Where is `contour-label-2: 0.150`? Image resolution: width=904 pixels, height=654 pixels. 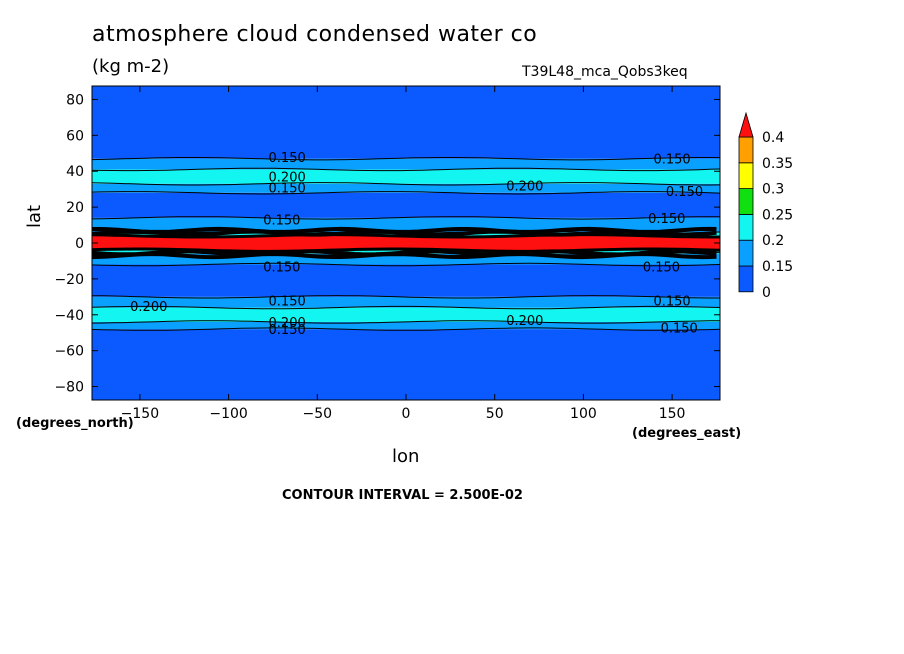
contour-label-2: 0.150 is located at coordinates (287, 188).